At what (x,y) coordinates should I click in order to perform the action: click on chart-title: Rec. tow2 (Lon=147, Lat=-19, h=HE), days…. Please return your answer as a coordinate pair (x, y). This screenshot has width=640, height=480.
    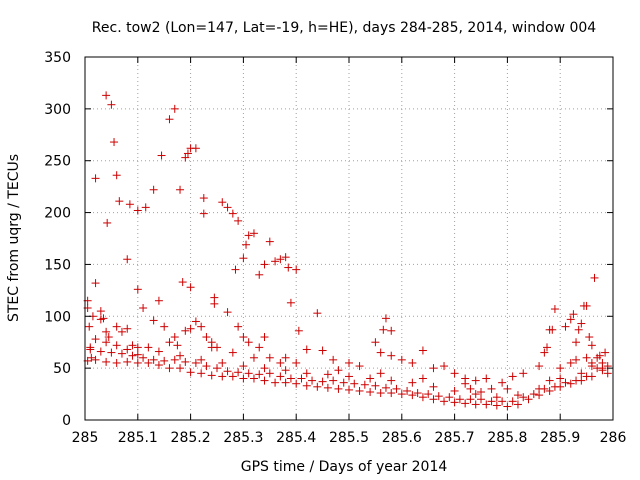
    Looking at the image, I should click on (344, 28).